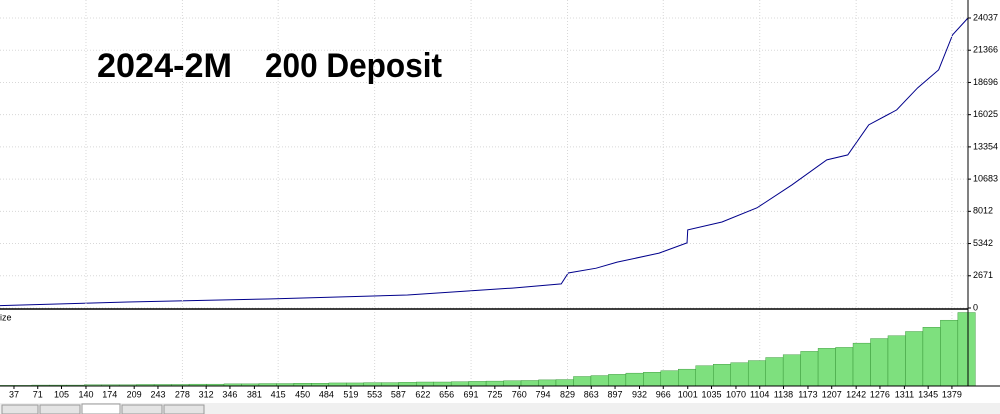 Image resolution: width=1000 pixels, height=414 pixels. Describe the element at coordinates (229, 394) in the screenshot. I see `x-tick-label: 346` at that location.